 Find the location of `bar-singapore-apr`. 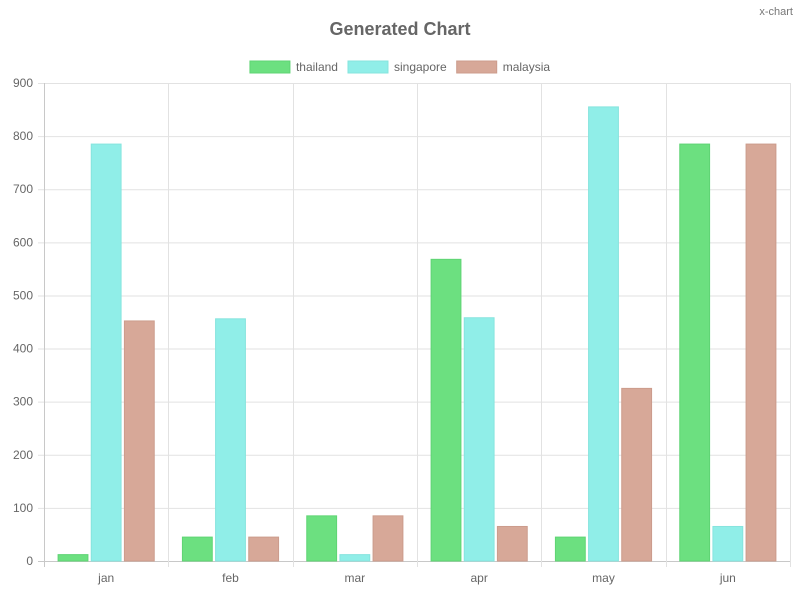

bar-singapore-apr is located at coordinates (479, 439).